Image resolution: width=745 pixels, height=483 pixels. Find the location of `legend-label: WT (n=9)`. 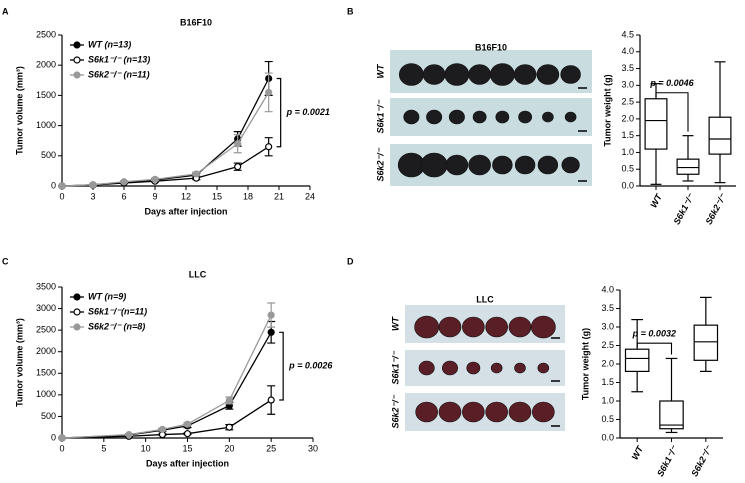

legend-label: WT (n=9) is located at coordinates (107, 296).